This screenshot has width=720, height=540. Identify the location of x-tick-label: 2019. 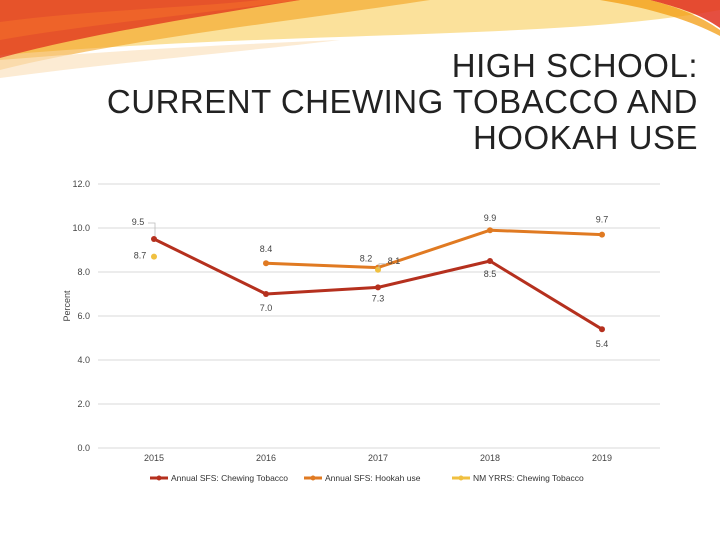
(602, 458).